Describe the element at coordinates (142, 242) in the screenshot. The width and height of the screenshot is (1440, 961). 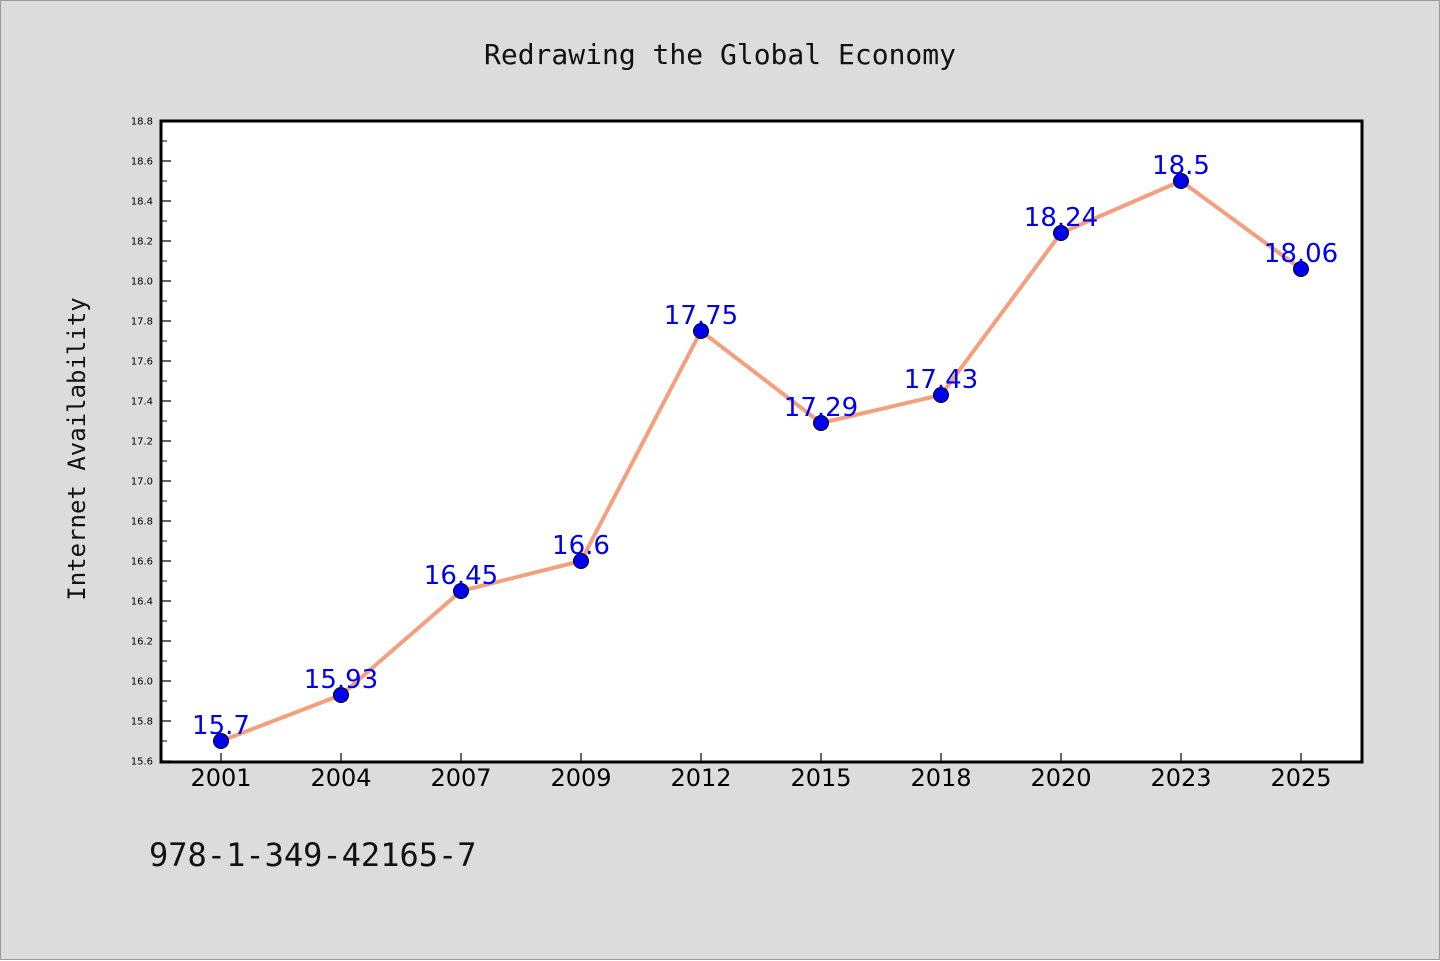
I see `y-tick-label: 18.2` at that location.